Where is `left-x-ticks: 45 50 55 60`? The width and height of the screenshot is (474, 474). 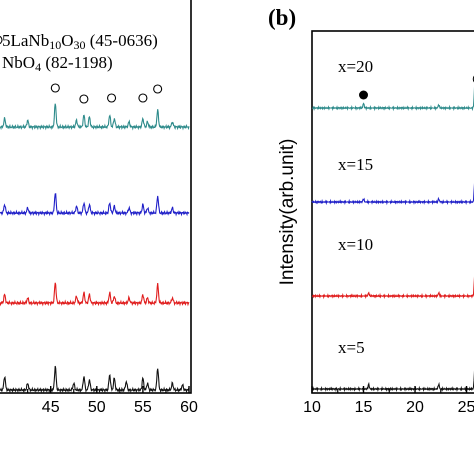 left-x-ticks: 45 50 55 60 is located at coordinates (112, 401).